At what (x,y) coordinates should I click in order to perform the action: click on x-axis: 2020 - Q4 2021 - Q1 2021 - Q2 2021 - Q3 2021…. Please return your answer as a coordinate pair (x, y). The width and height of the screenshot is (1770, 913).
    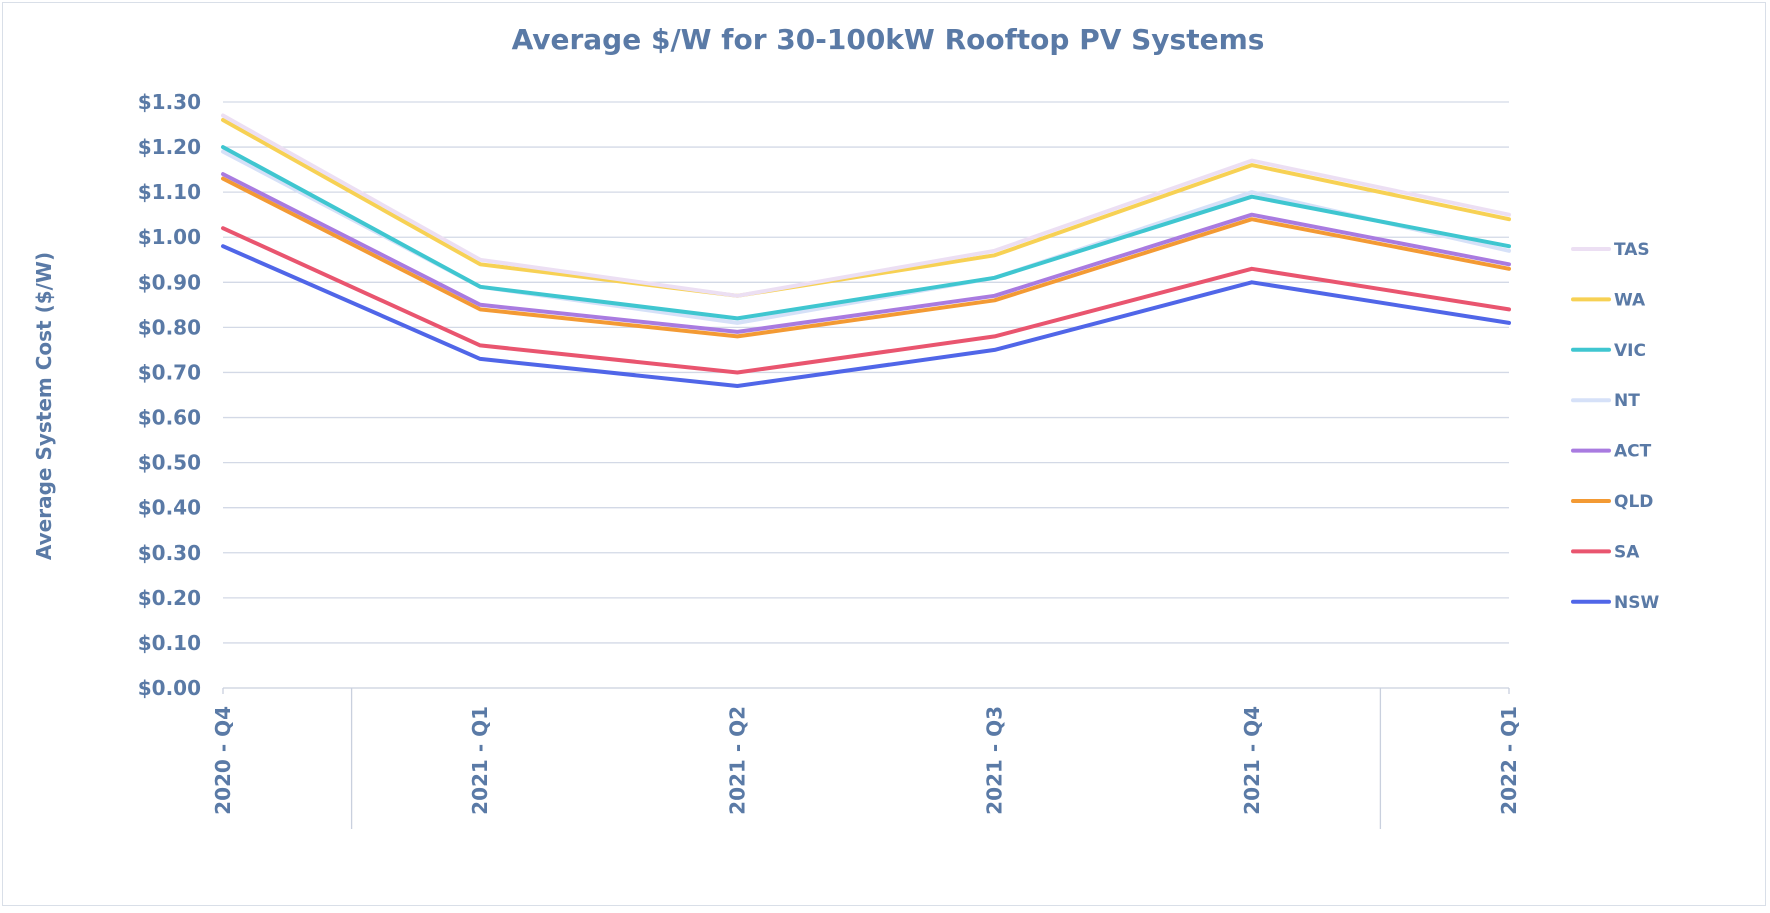
    Looking at the image, I should click on (866, 758).